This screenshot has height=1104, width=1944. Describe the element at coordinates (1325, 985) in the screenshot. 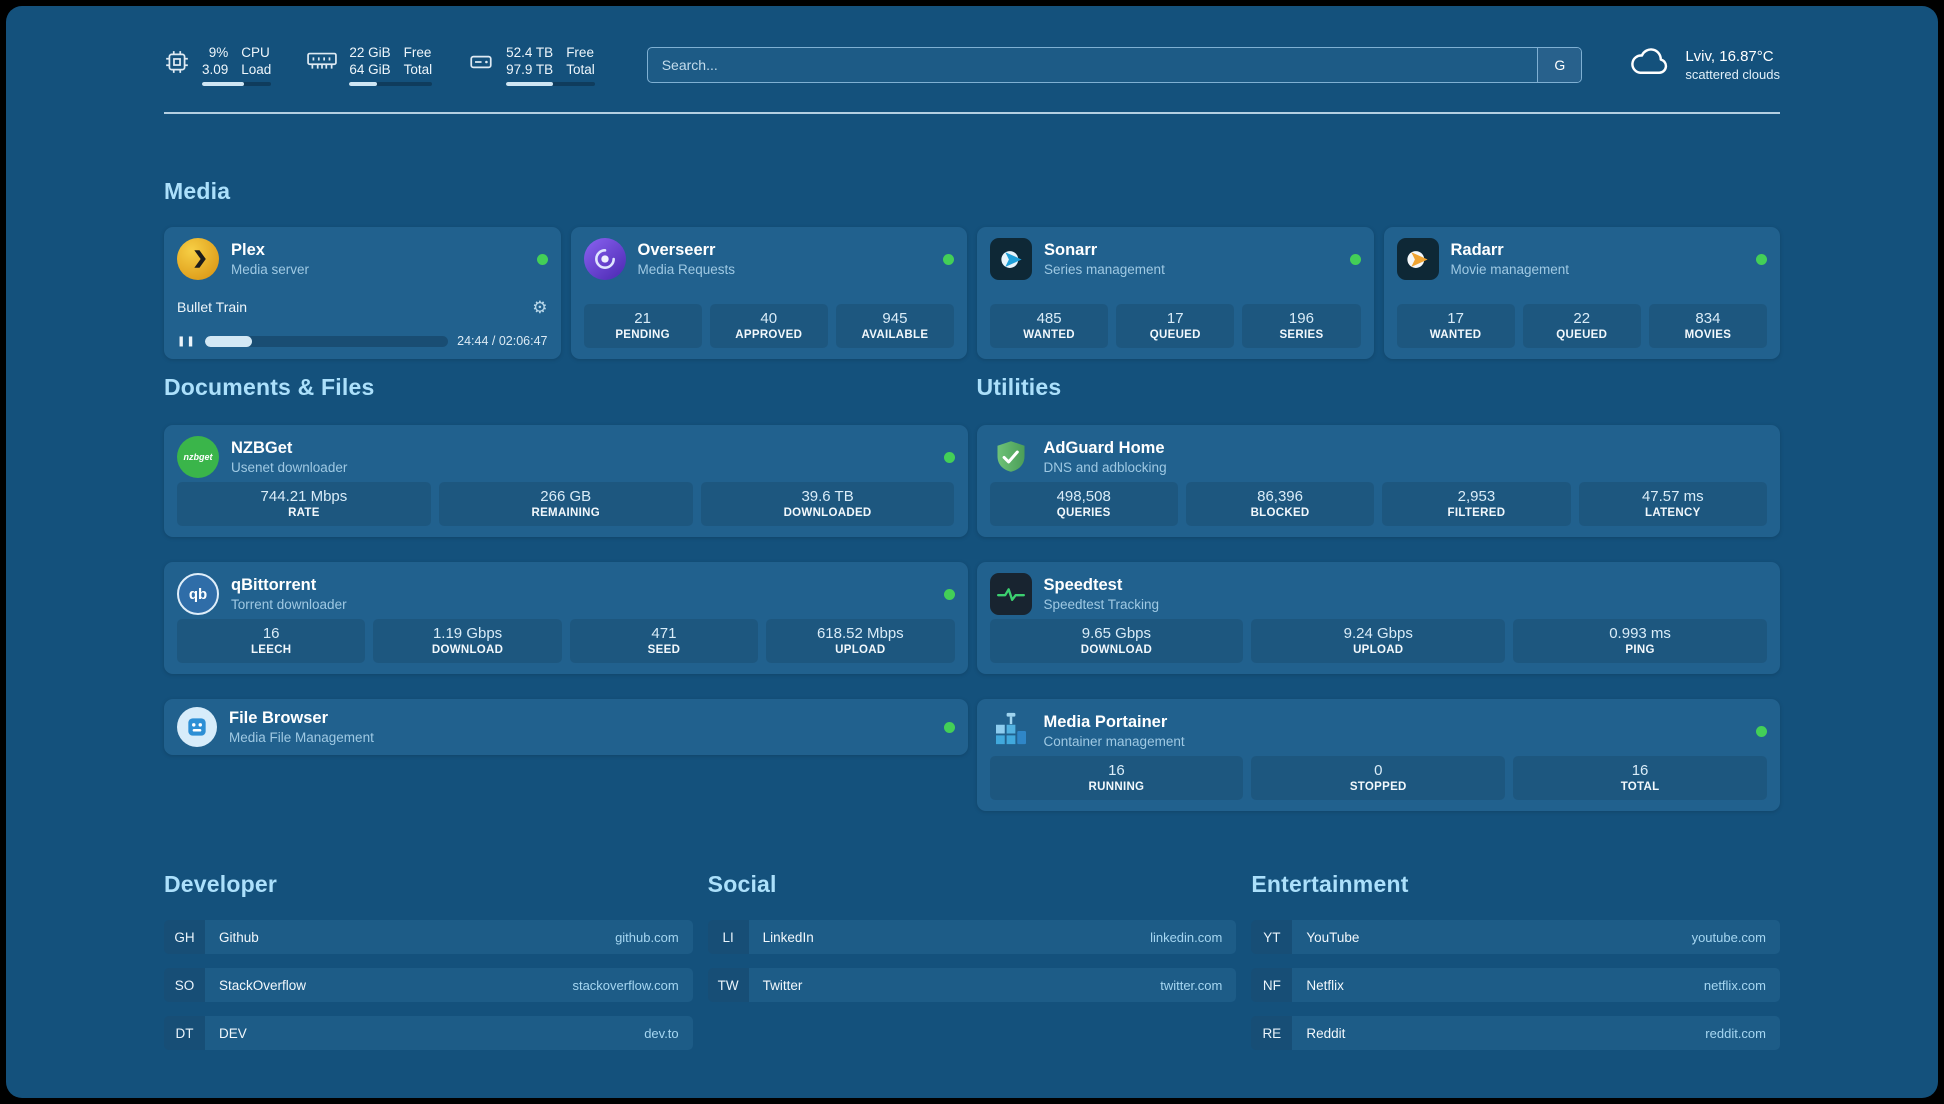

I see `bookmark-name: Netflix` at that location.